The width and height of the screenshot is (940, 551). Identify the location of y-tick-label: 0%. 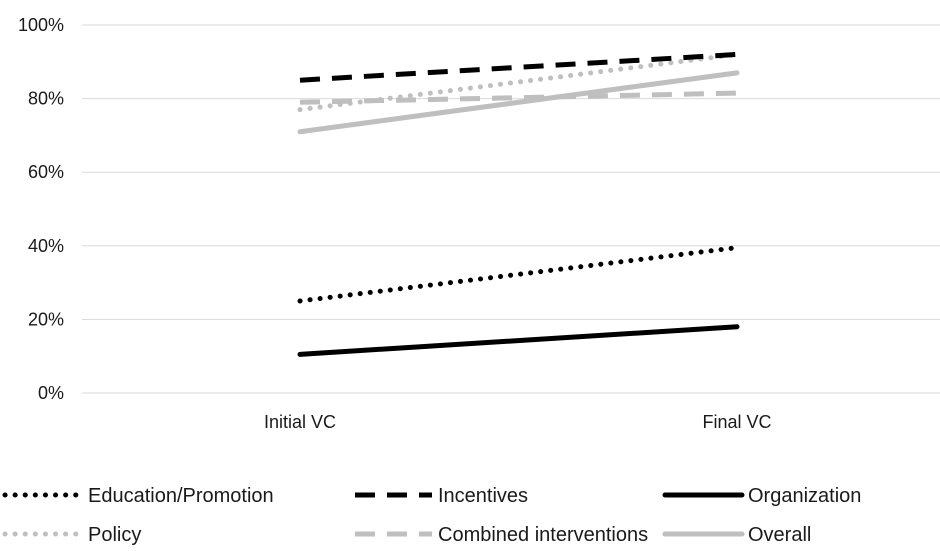
(51, 393).